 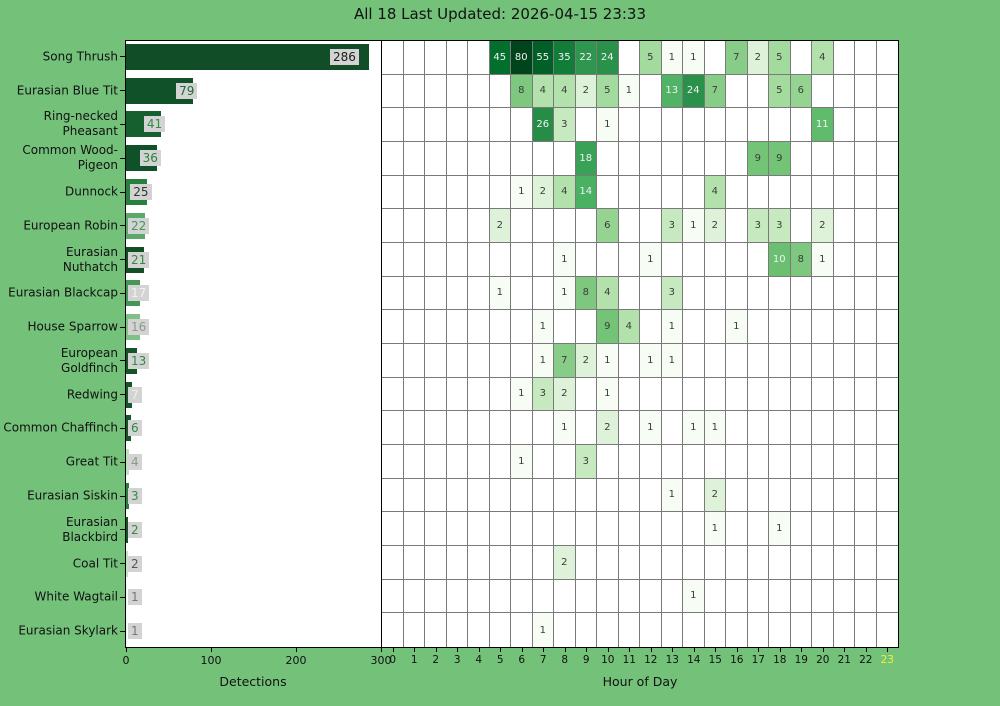 What do you see at coordinates (381, 660) in the screenshot?
I see `bar-x-tick-label: 300` at bounding box center [381, 660].